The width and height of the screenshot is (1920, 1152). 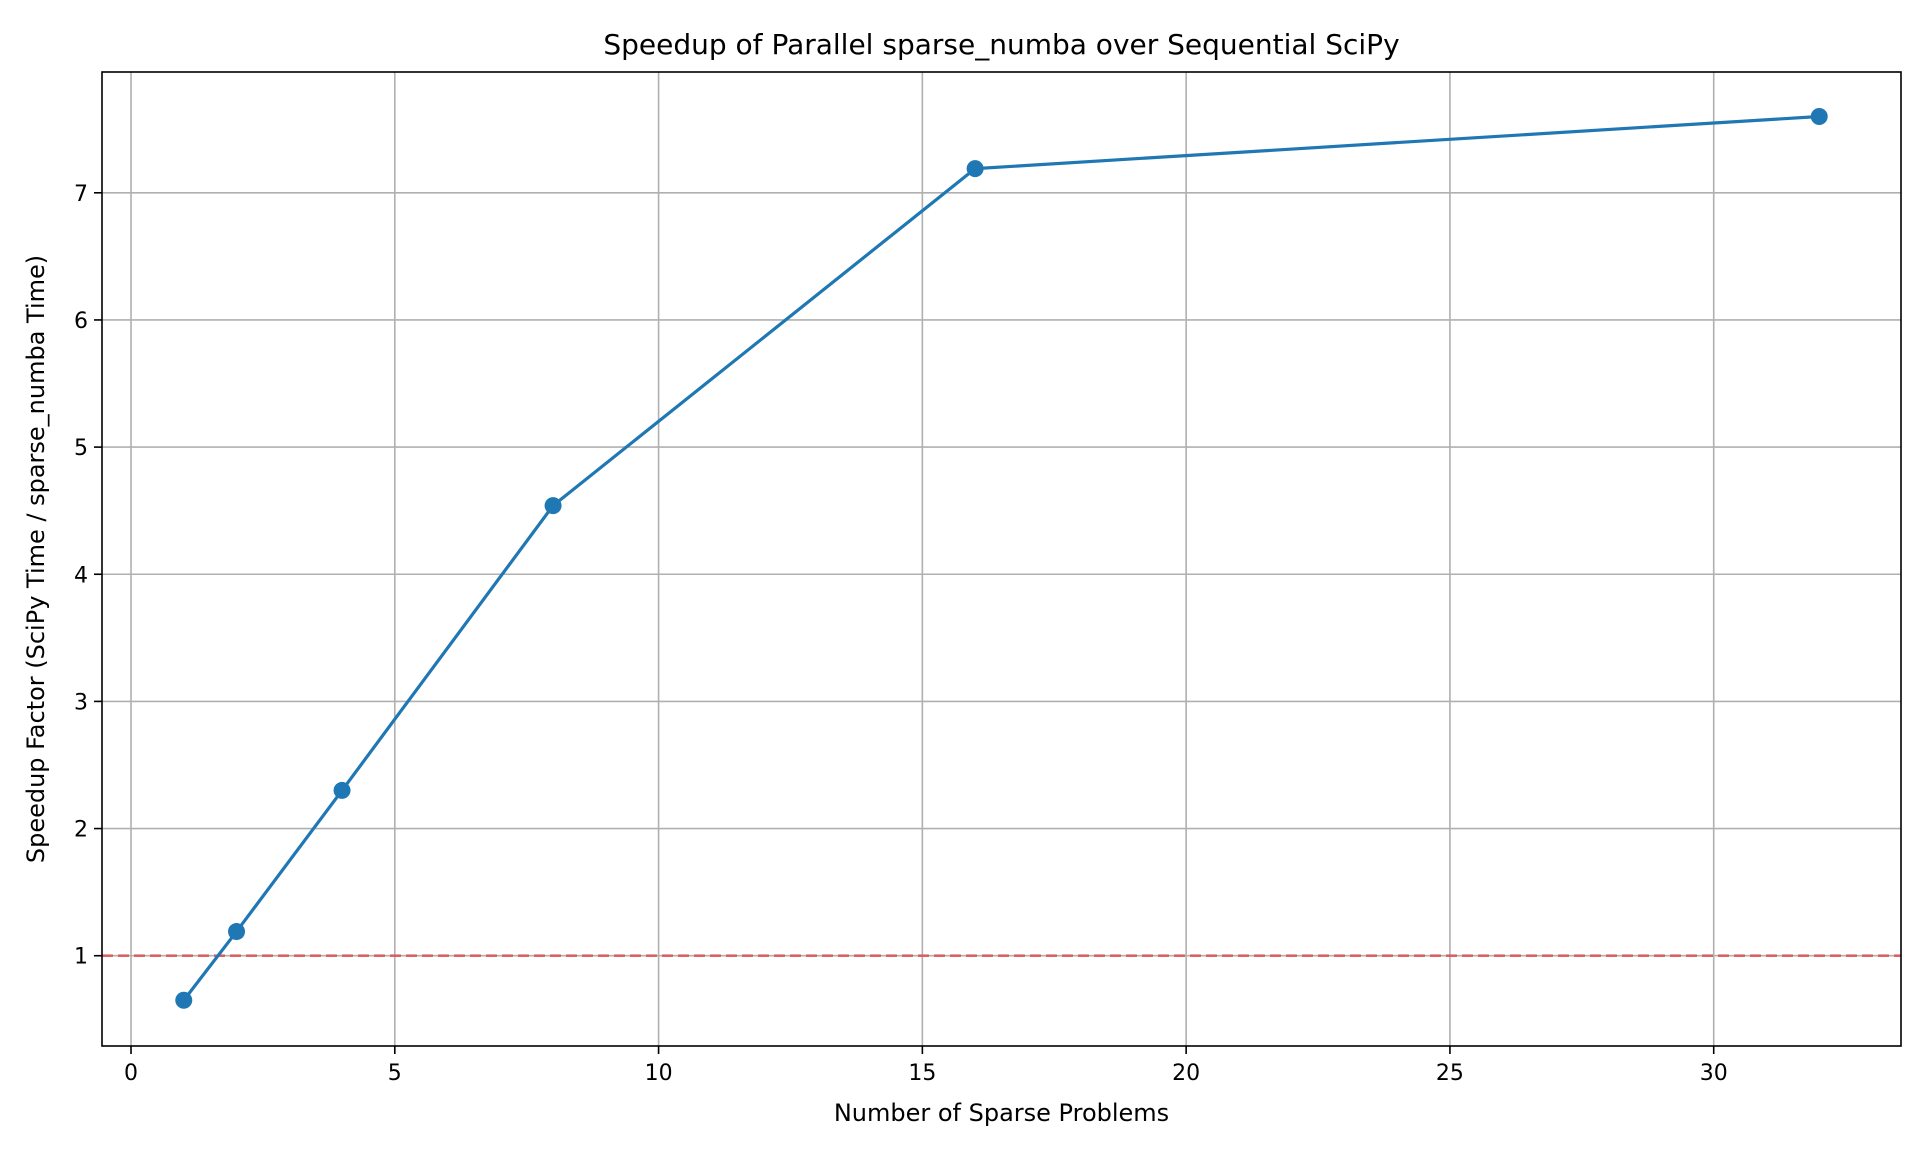 I want to click on y-tick-label: 3, so click(x=81, y=702).